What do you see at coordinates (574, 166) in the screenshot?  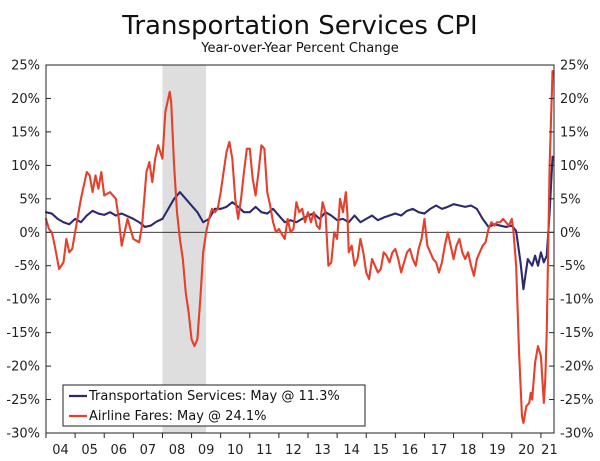 I see `y-tick-label-right: 10%` at bounding box center [574, 166].